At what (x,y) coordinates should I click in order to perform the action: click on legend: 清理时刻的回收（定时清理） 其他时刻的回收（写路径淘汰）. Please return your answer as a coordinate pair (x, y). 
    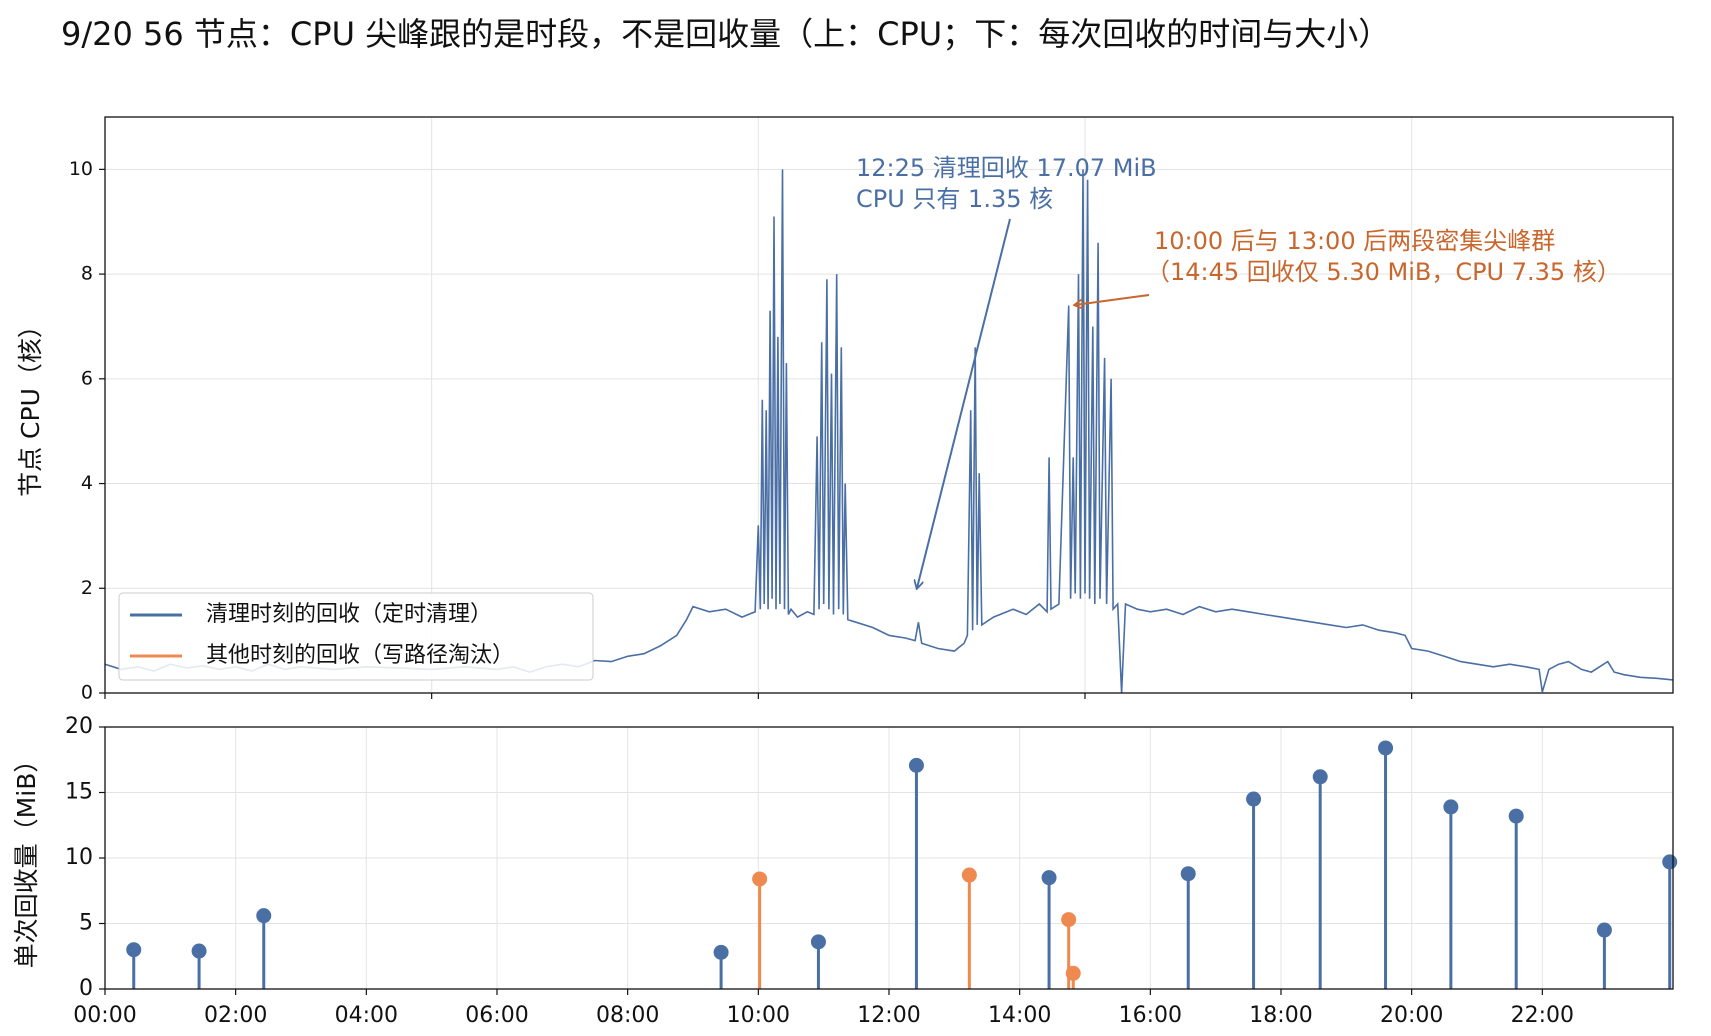
    Looking at the image, I should click on (356, 636).